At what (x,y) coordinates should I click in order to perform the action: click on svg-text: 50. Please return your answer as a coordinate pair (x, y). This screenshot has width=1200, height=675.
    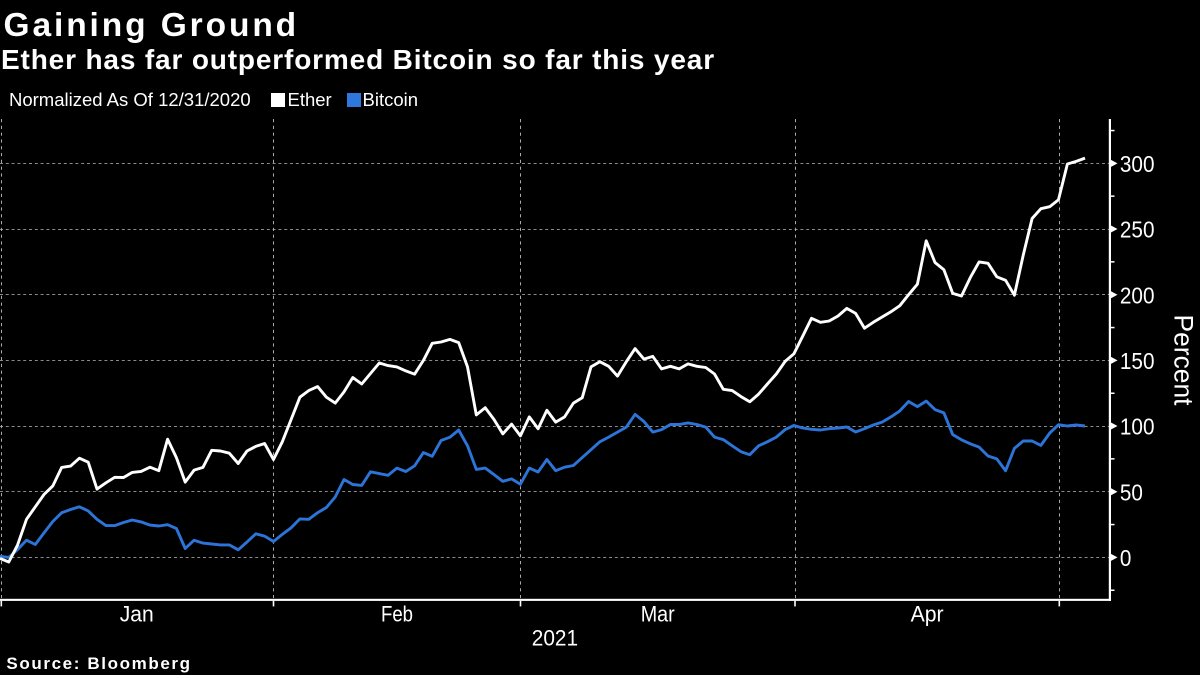
    Looking at the image, I should click on (1131, 492).